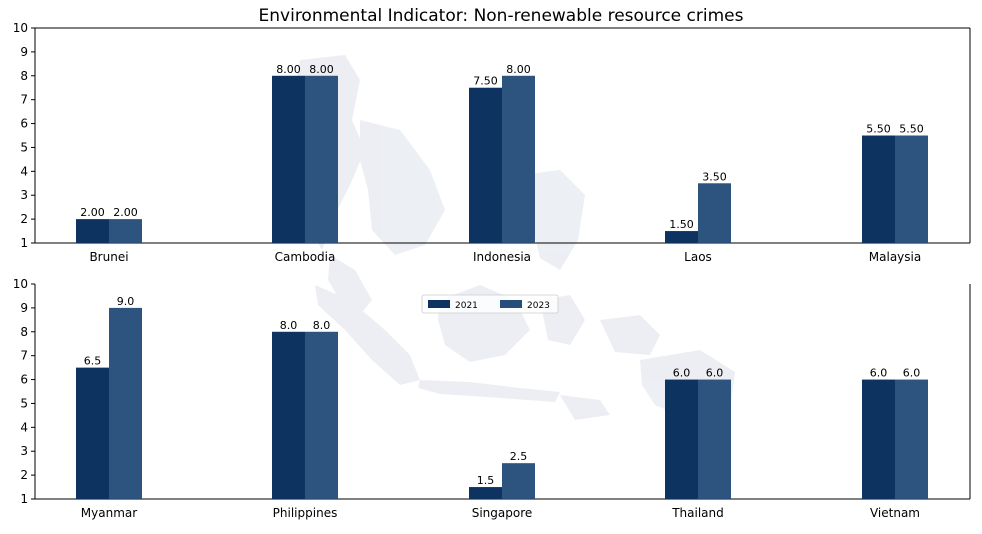 This screenshot has width=982, height=534. Describe the element at coordinates (697, 513) in the screenshot. I see `x-tick-label: Thailand` at that location.